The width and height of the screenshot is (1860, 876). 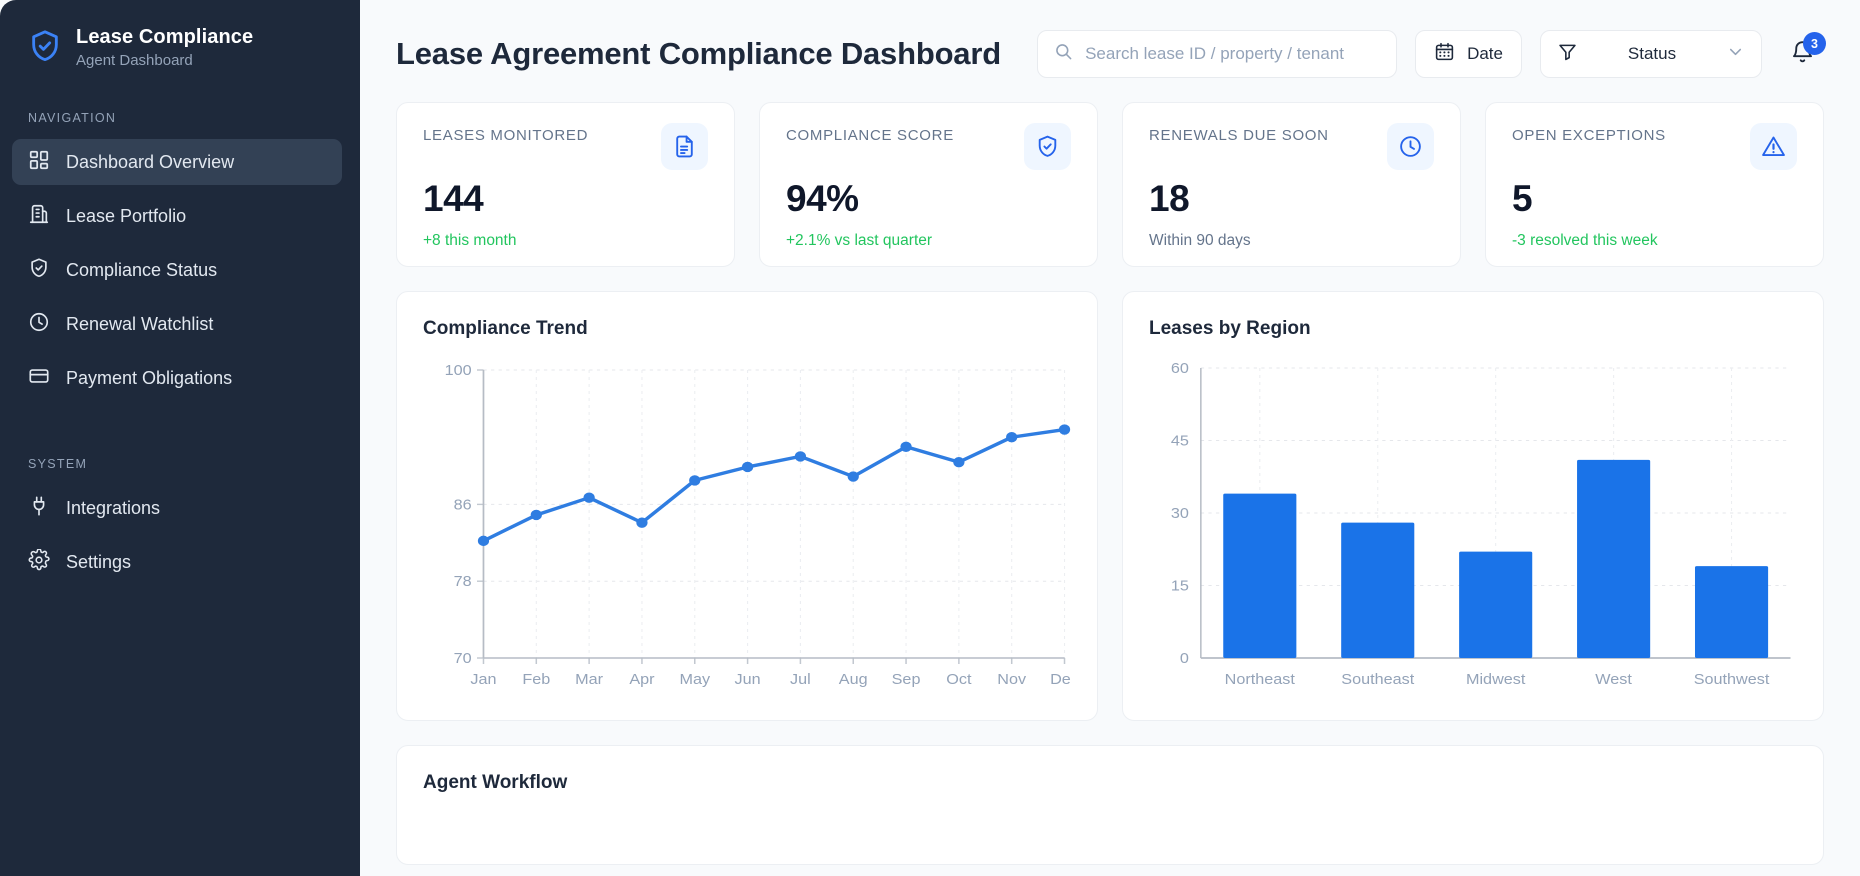 I want to click on building-icon, so click(x=39, y=216).